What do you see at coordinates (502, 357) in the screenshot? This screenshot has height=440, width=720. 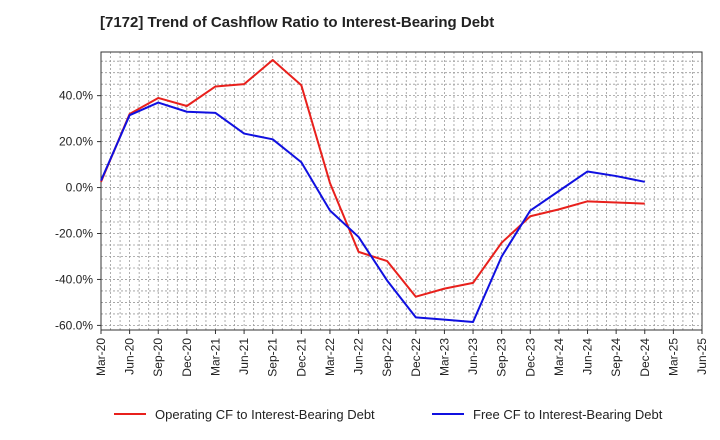 I see `x-tick-label: Sep-23` at bounding box center [502, 357].